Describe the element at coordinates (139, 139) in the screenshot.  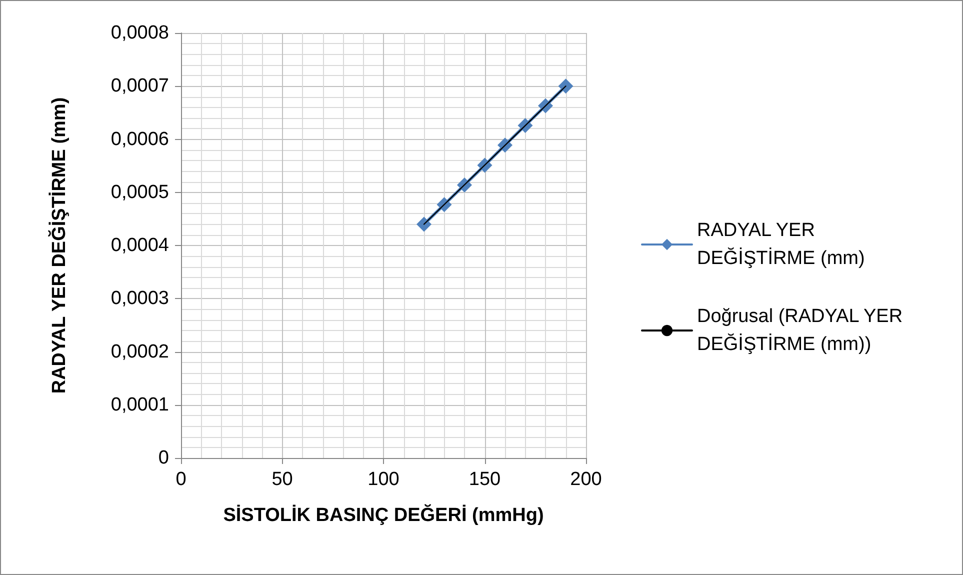
I see `y-tick-label: 0,0006` at that location.